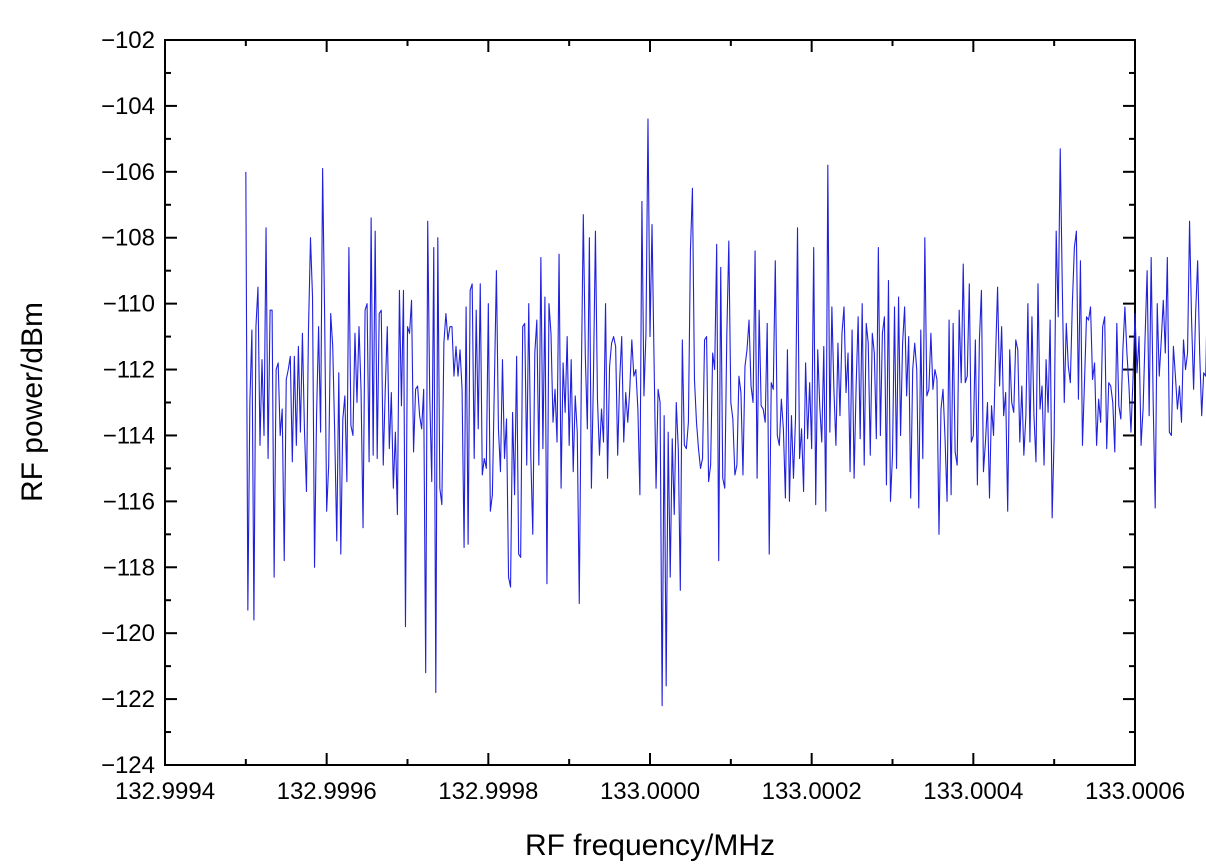 The height and width of the screenshot is (867, 1206). I want to click on x-tick-label: 132.9998, so click(488, 791).